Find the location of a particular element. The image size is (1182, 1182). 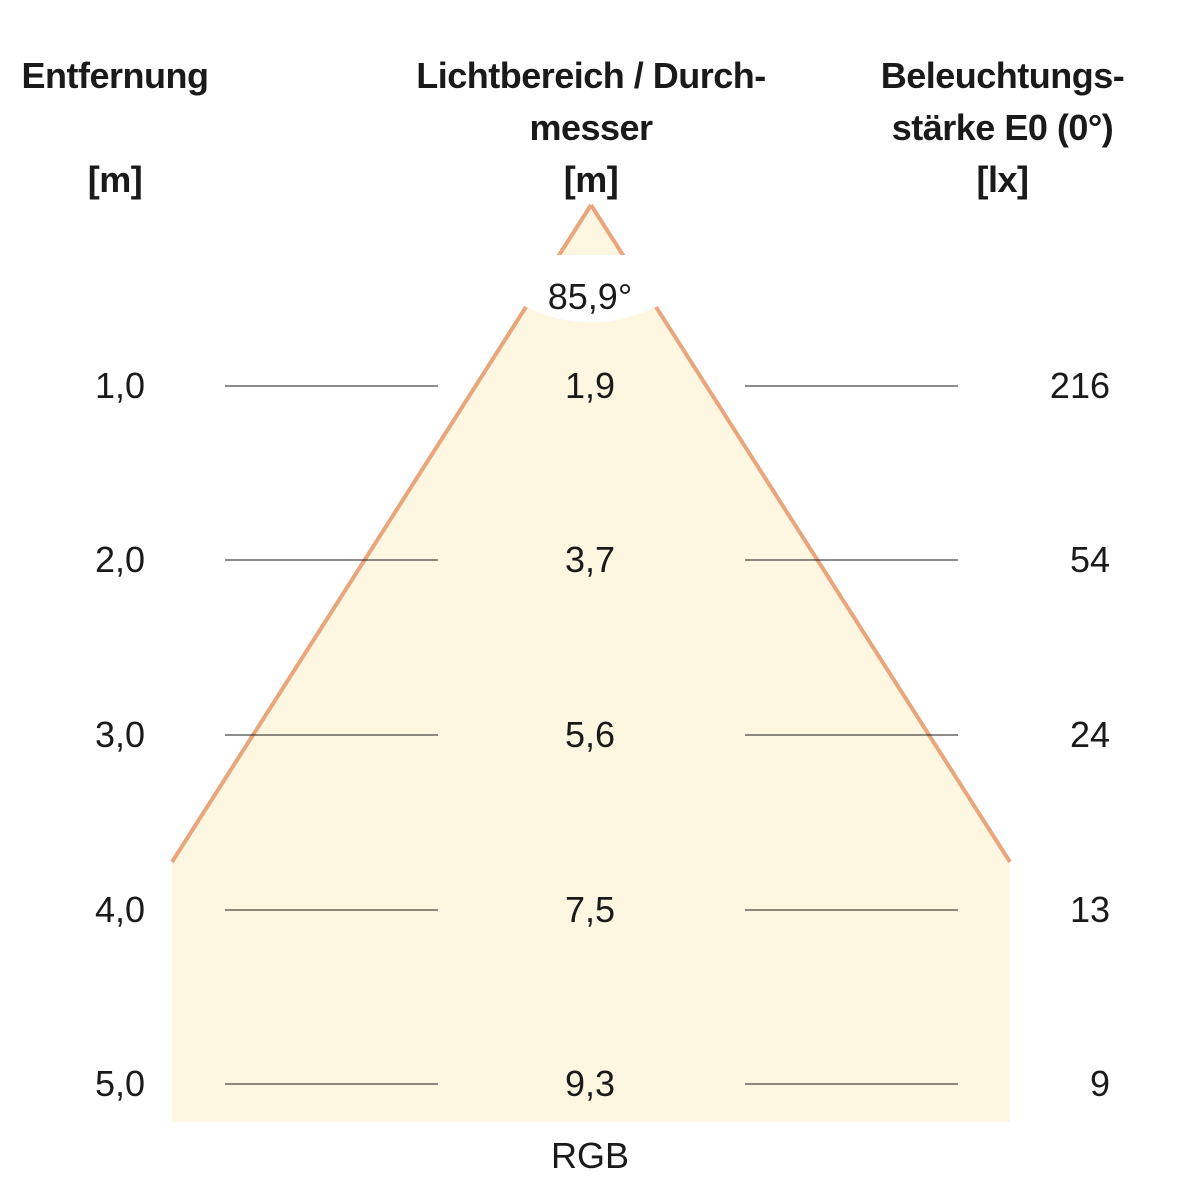

header-diameter-line2: messer is located at coordinates (591, 127).